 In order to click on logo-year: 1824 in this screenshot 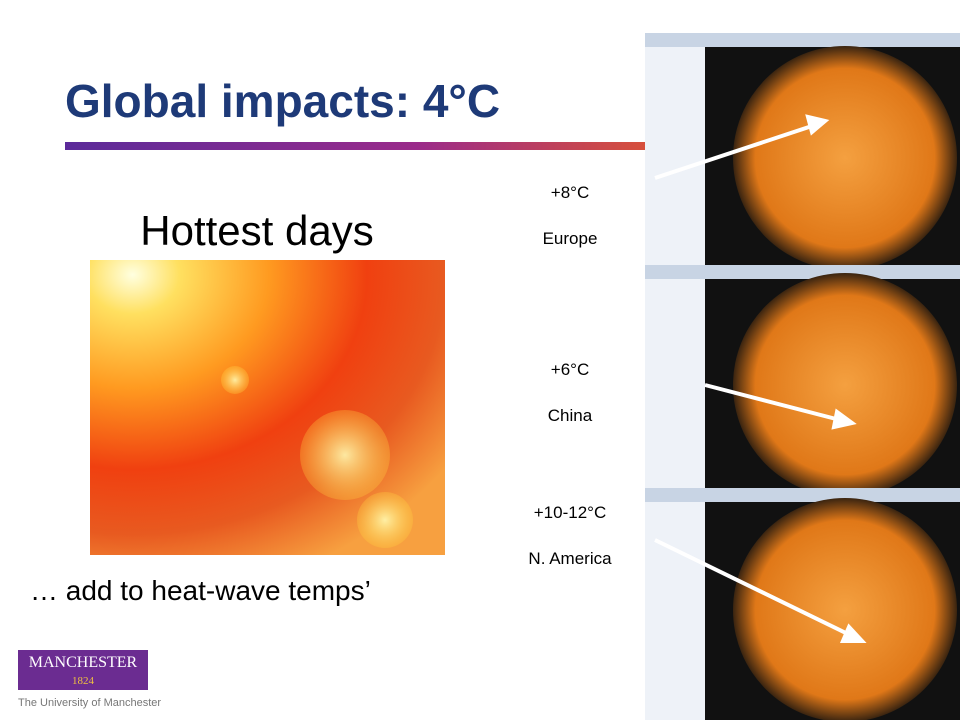, I will do `click(83, 681)`.